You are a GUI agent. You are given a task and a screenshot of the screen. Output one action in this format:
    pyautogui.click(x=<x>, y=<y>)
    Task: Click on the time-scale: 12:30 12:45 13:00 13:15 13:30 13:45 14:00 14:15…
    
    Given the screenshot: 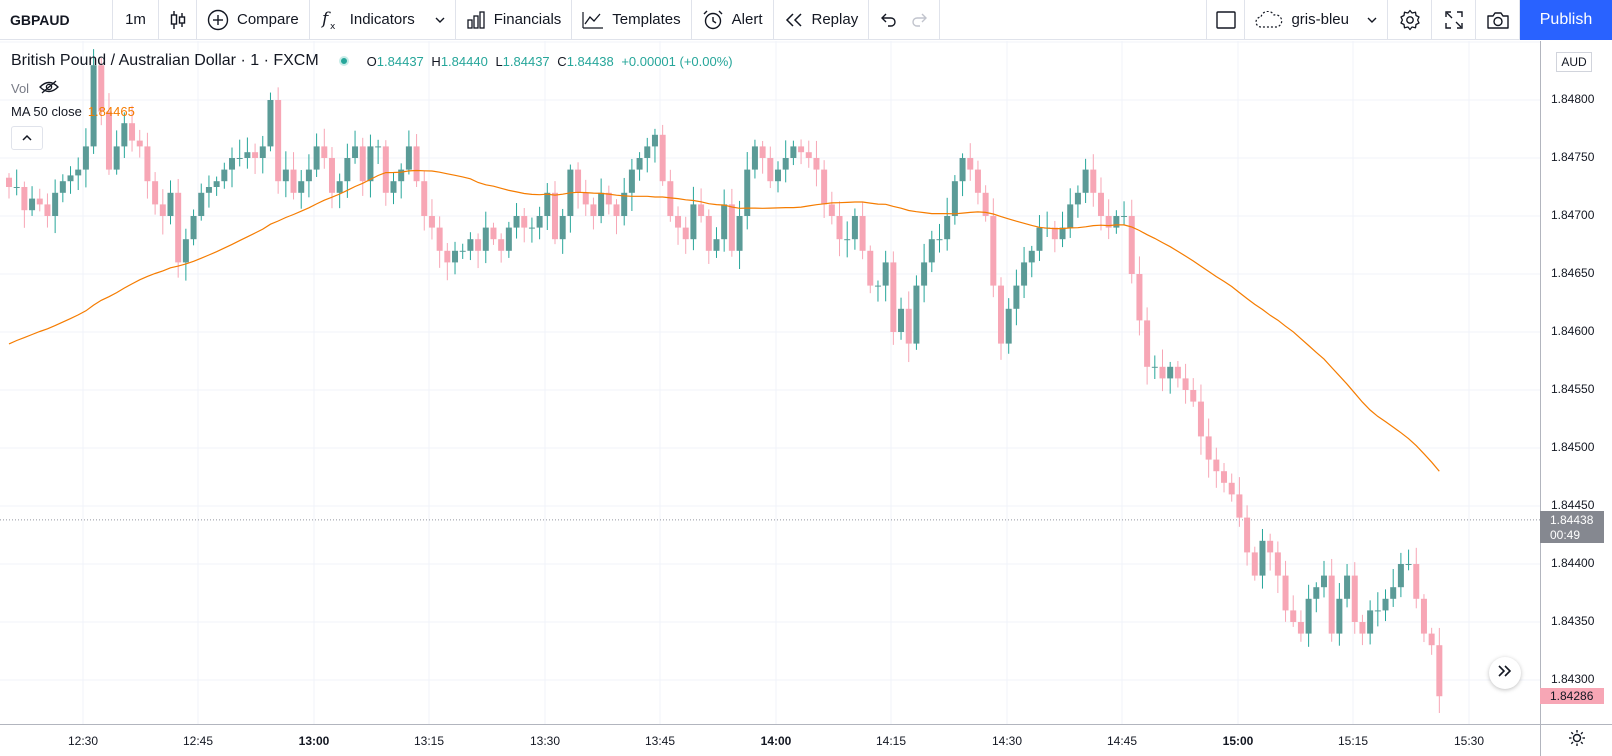 What is the action you would take?
    pyautogui.click(x=770, y=740)
    